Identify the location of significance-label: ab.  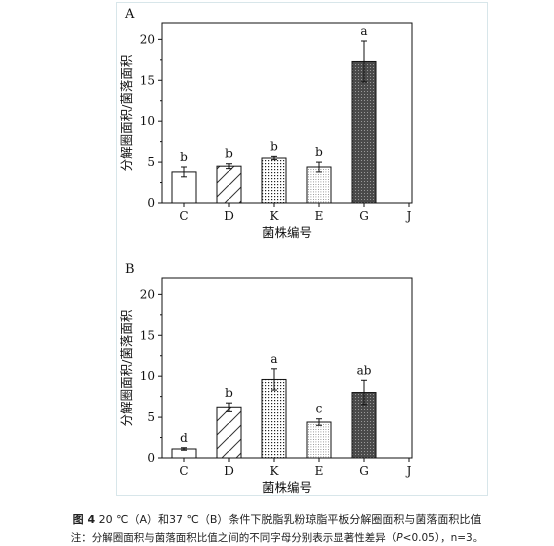
(364, 370).